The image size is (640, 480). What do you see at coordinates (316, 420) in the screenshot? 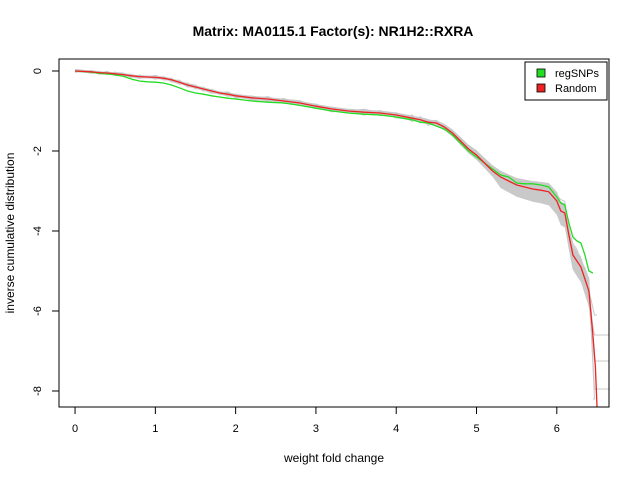
I see `x-axis: 0 1 2 3 4 5 6` at bounding box center [316, 420].